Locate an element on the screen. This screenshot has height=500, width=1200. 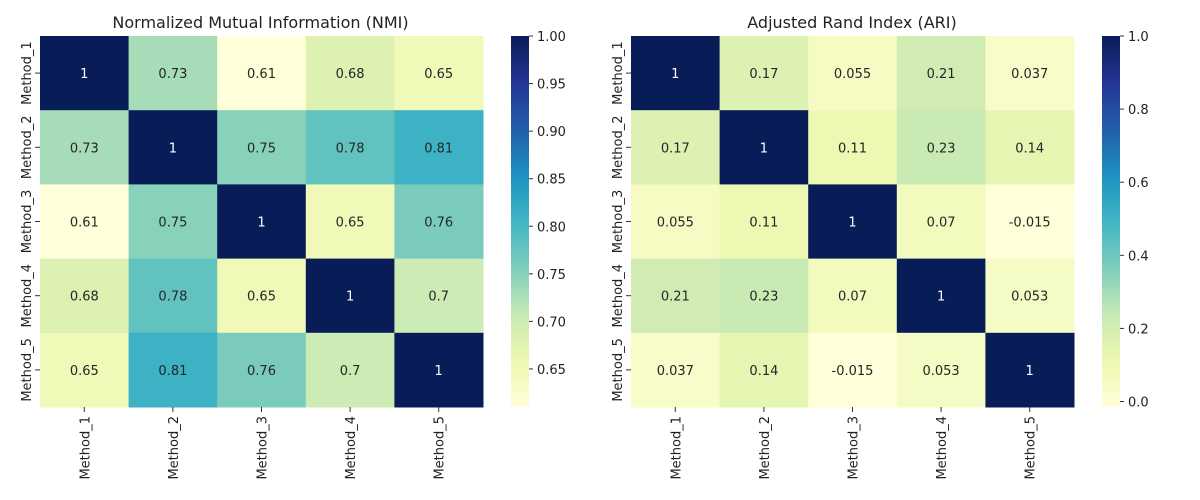
ari-cell-value-label: 0.23 is located at coordinates (941, 148).